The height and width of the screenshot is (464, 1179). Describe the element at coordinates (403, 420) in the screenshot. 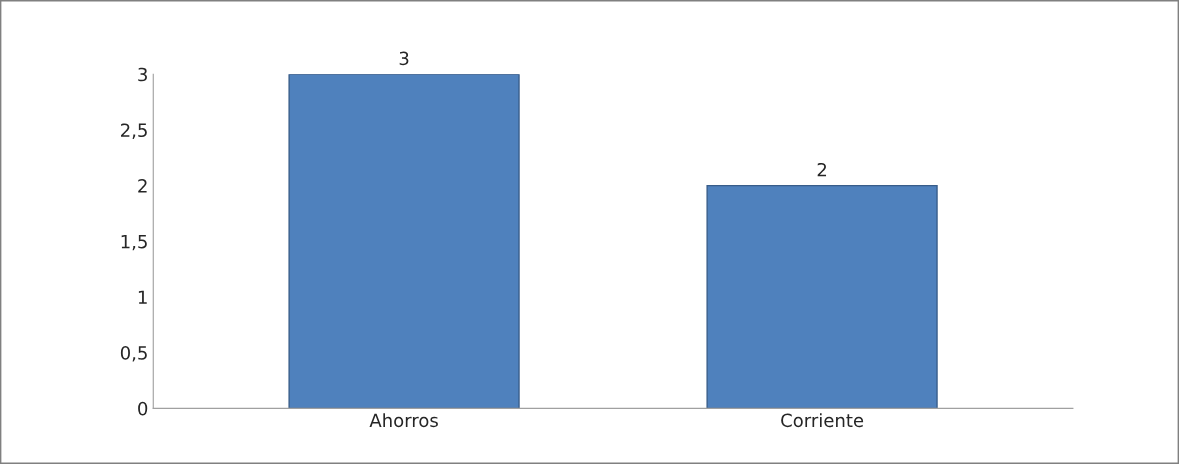

I see `x-tick-label: Ahorros` at that location.